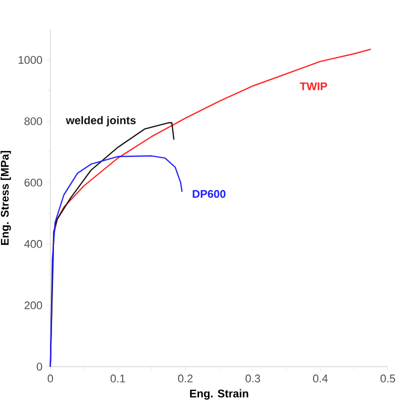 This screenshot has height=409, width=410. I want to click on x-tick-label: 0.1, so click(118, 378).